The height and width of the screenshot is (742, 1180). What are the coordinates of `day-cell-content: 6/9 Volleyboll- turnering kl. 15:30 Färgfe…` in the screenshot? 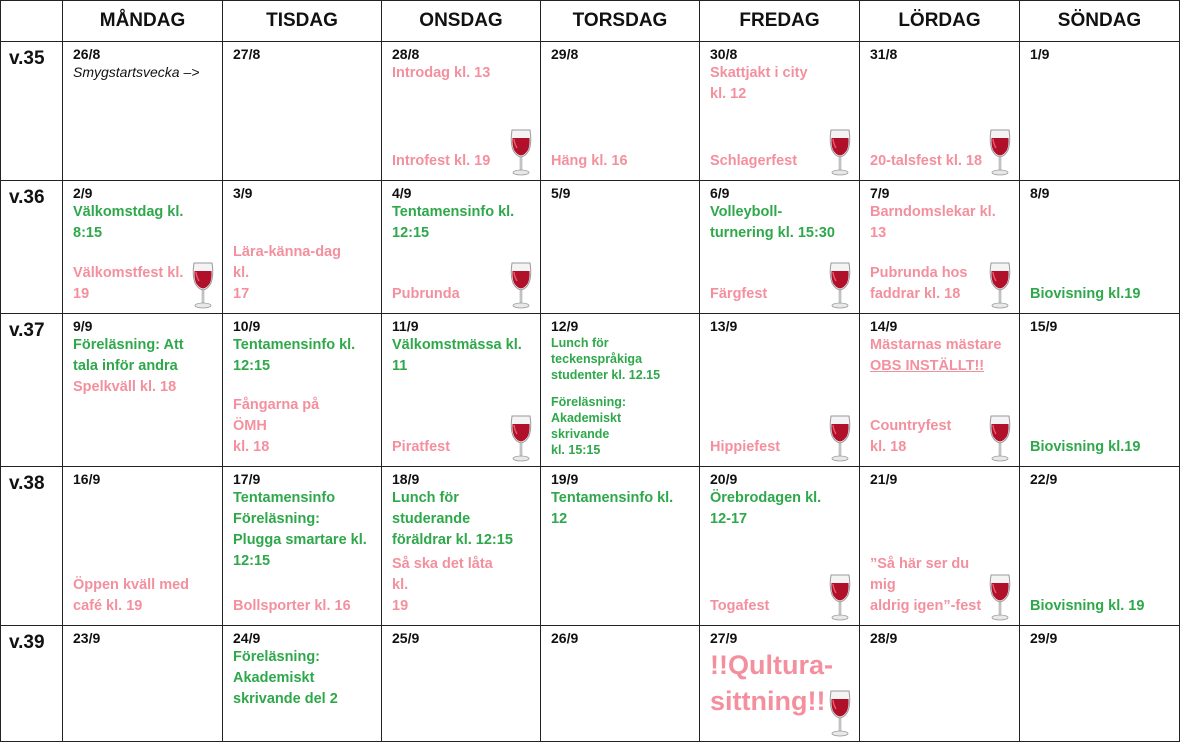 It's located at (779, 247).